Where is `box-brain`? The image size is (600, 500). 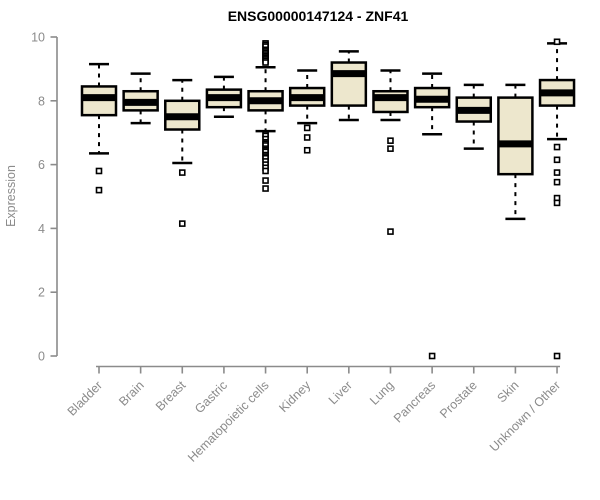
box-brain is located at coordinates (140, 98).